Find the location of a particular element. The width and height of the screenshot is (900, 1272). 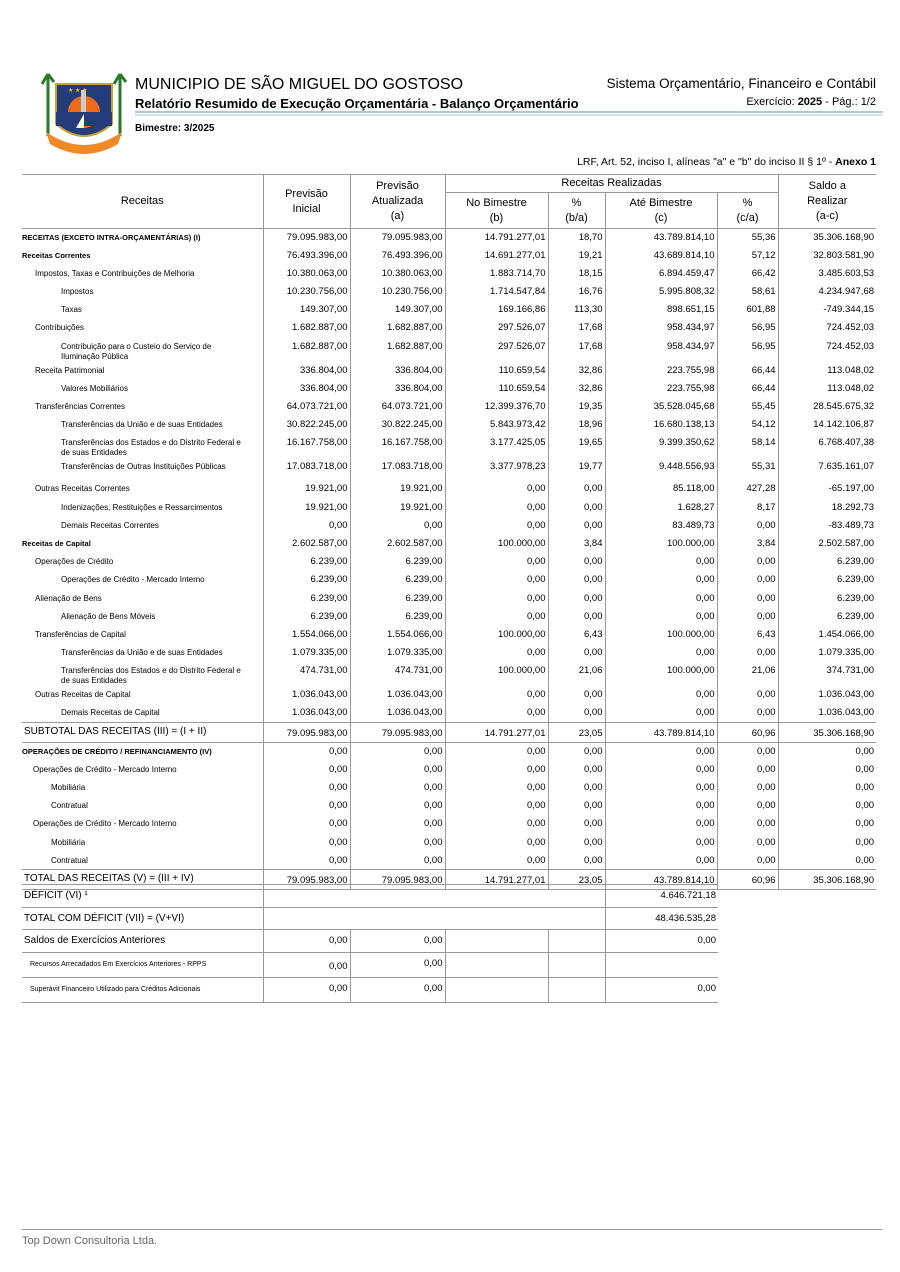

cell-prev-atualizada: 474.731,00 is located at coordinates (397, 674).